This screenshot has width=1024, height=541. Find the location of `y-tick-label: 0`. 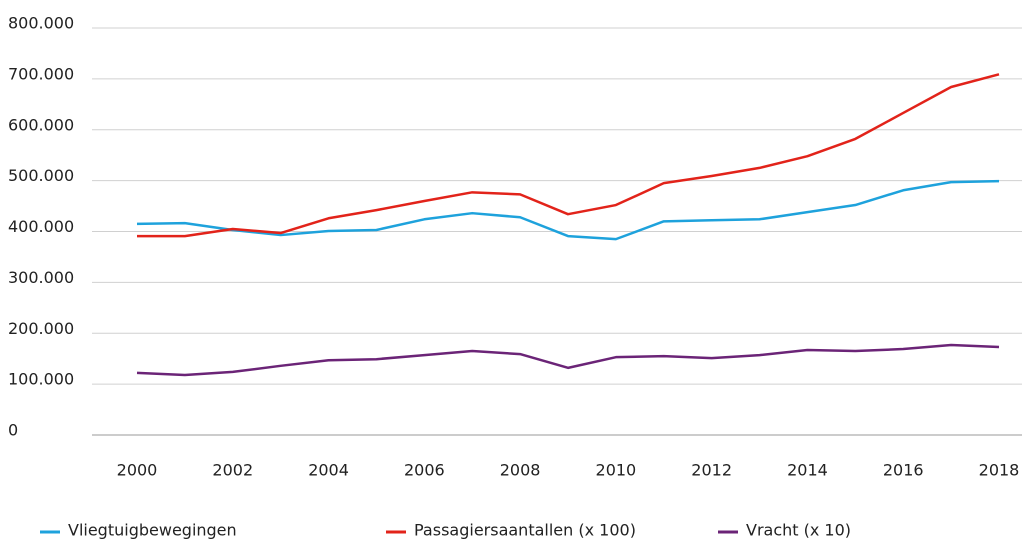

y-tick-label: 0 is located at coordinates (13, 430).